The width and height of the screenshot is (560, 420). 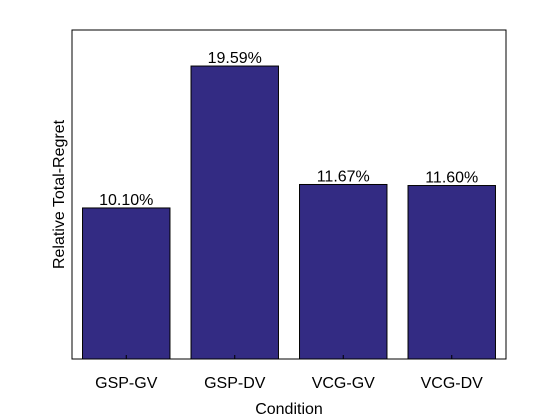 I want to click on x-tick-labels-layer: GSP-GV GSP-DV VCG-GV VCG-DV, so click(x=289, y=383).